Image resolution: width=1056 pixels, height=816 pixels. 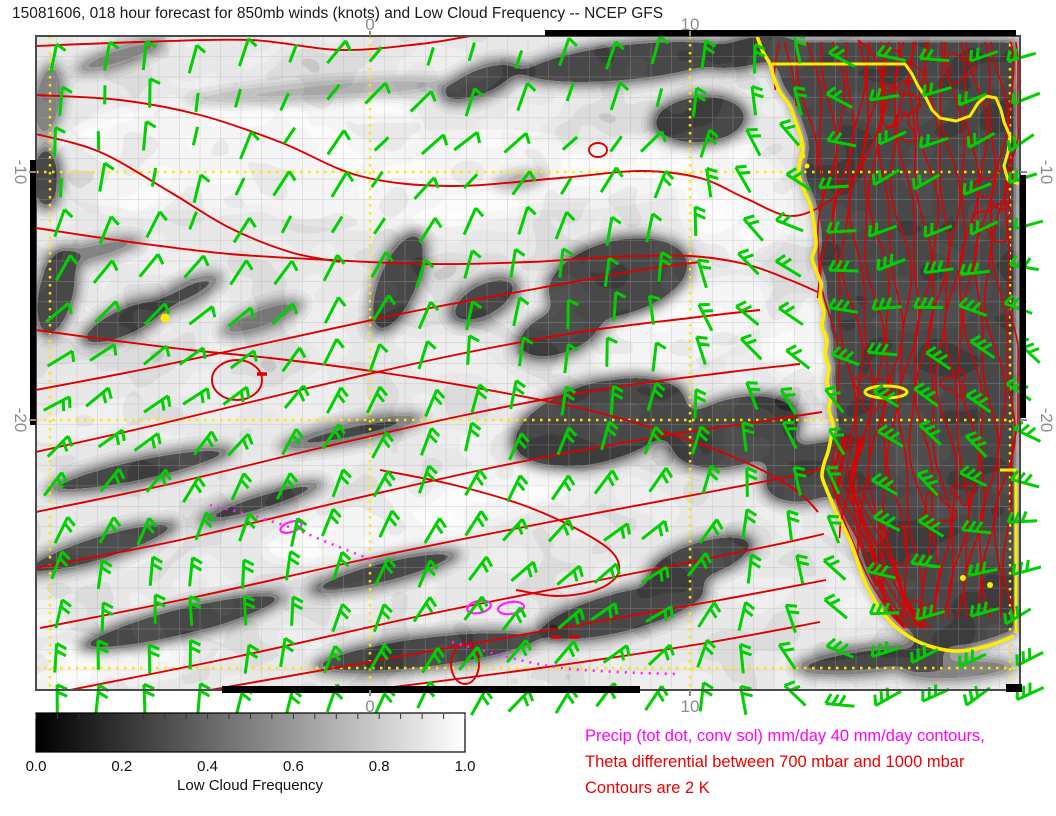 I want to click on right-axis-tick-label: -20, so click(x=1046, y=420).